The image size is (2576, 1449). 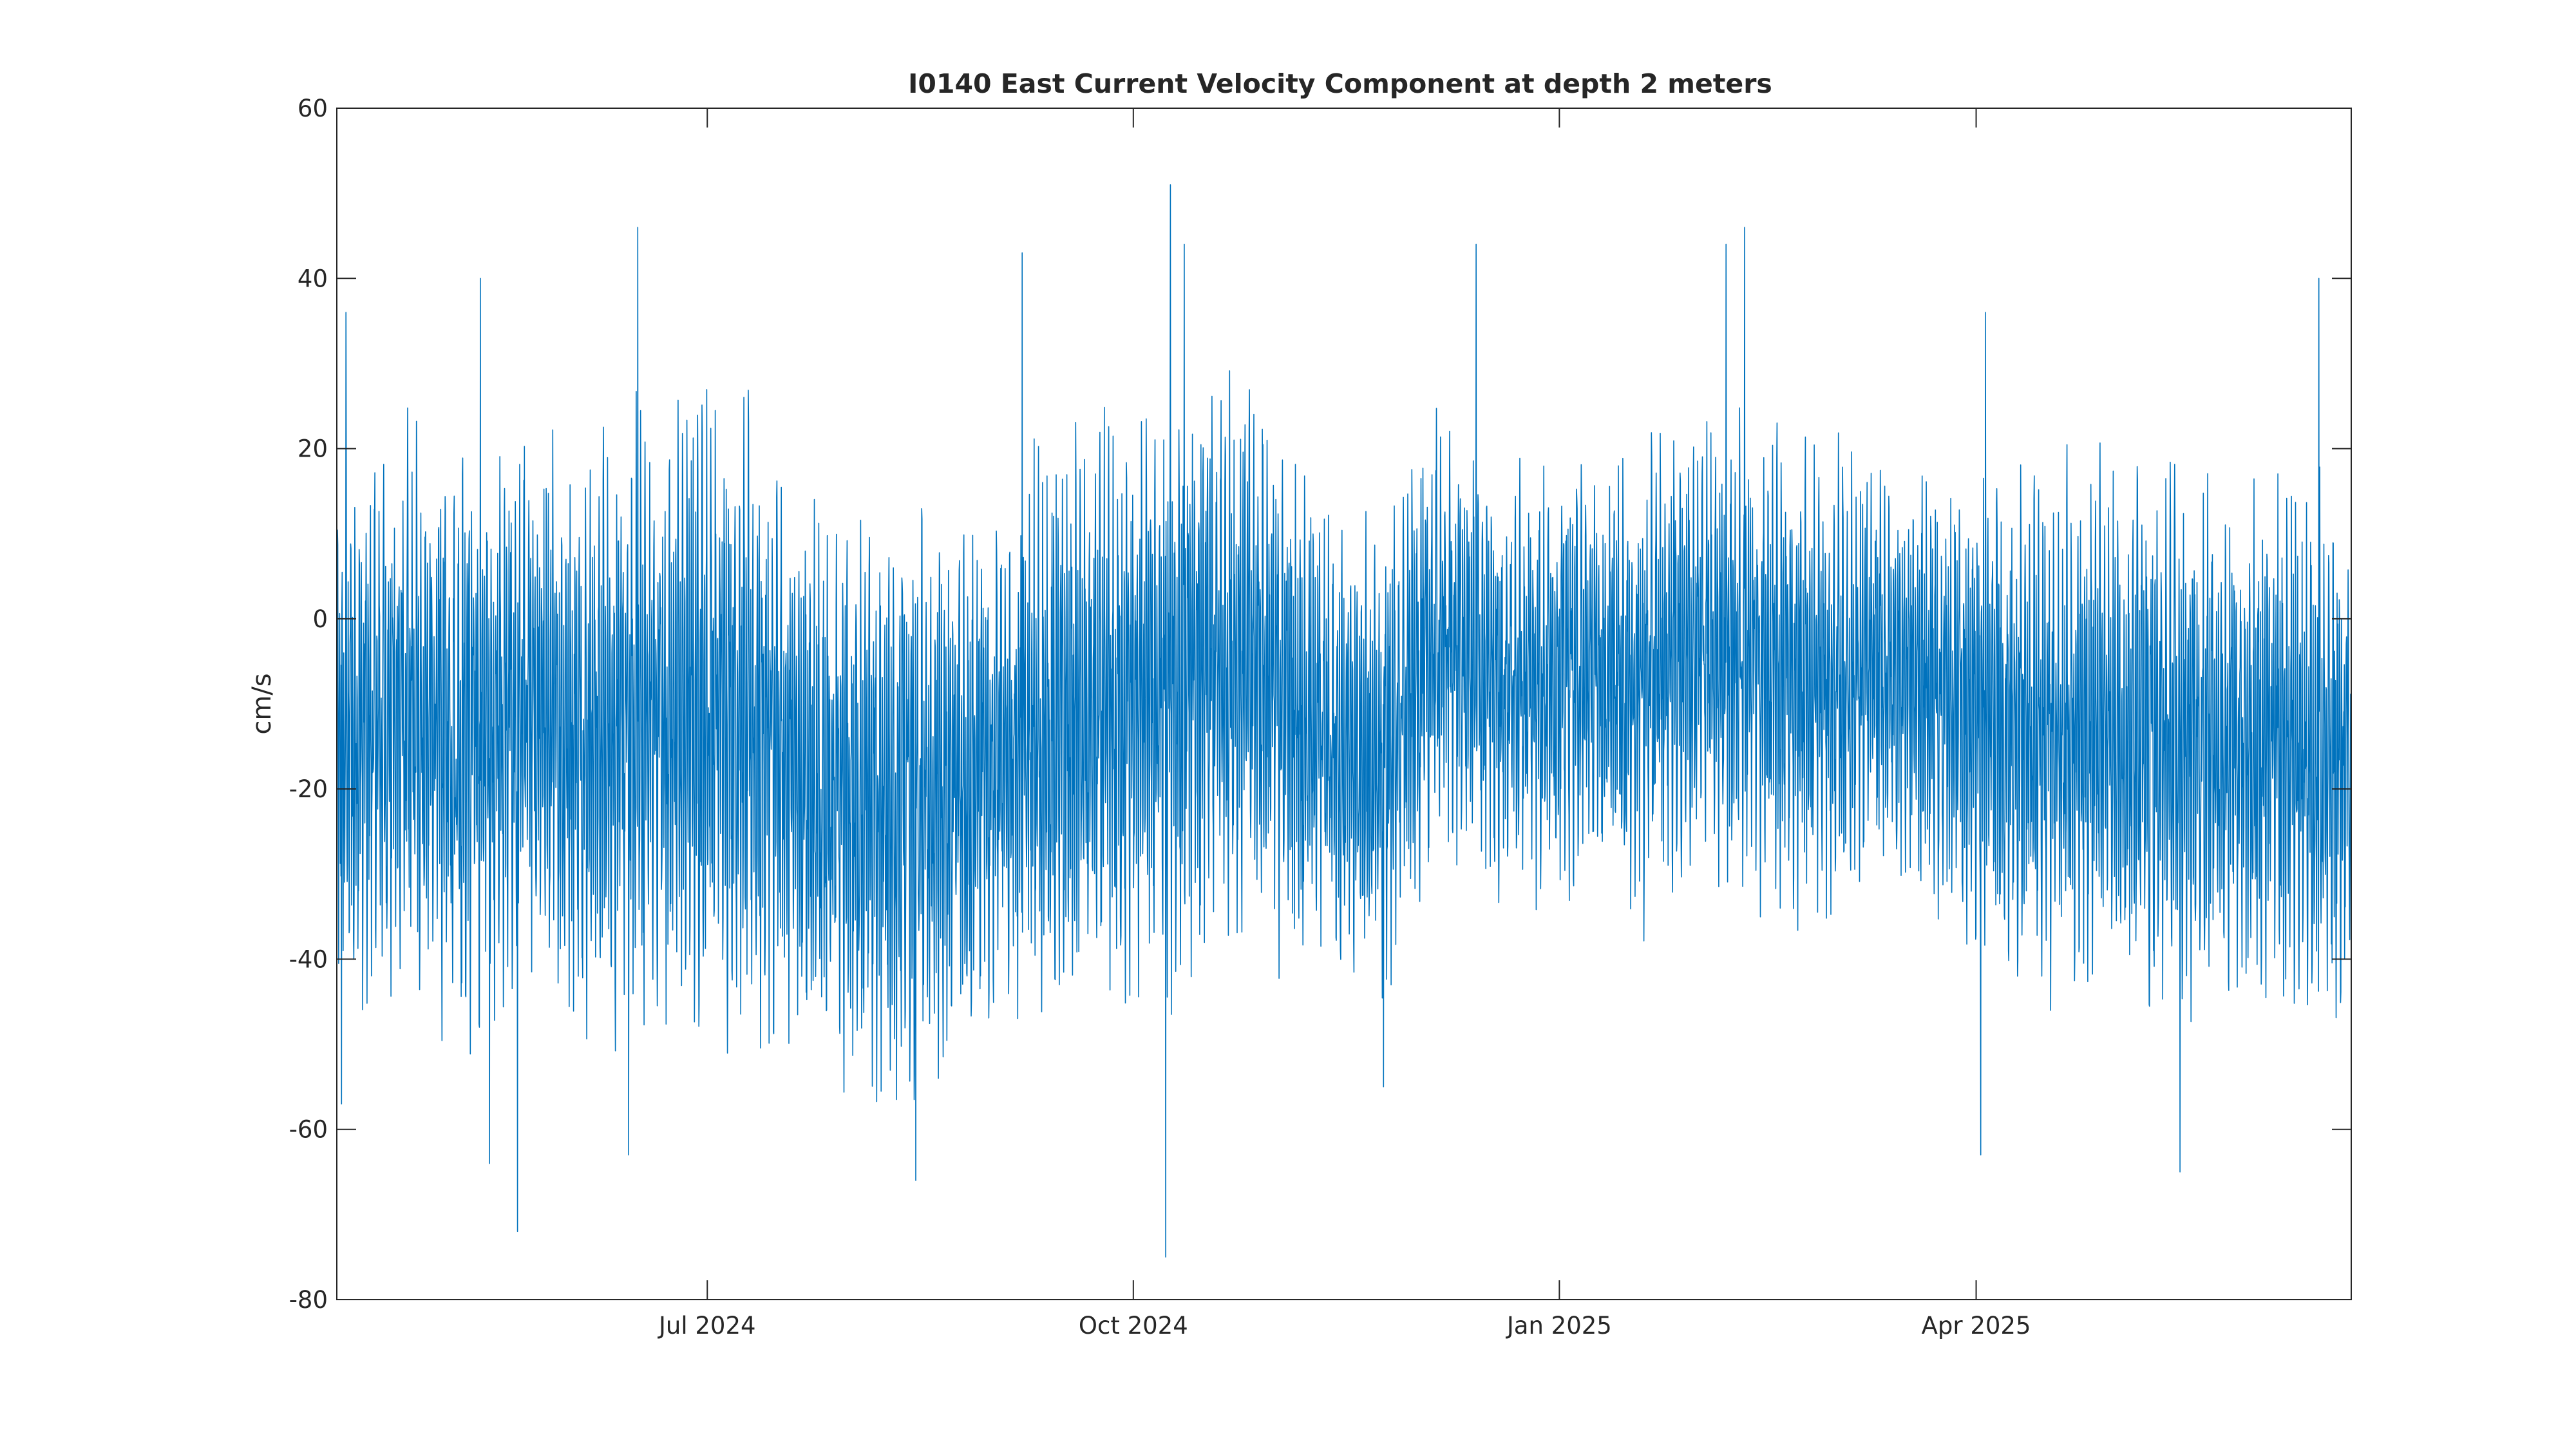 What do you see at coordinates (313, 108) in the screenshot?
I see `y-tick-label: 60` at bounding box center [313, 108].